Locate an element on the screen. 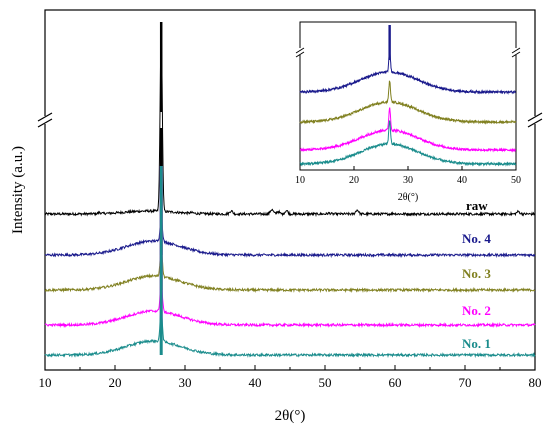 This screenshot has height=440, width=550. inset-x-tick-label: 50 is located at coordinates (516, 180).